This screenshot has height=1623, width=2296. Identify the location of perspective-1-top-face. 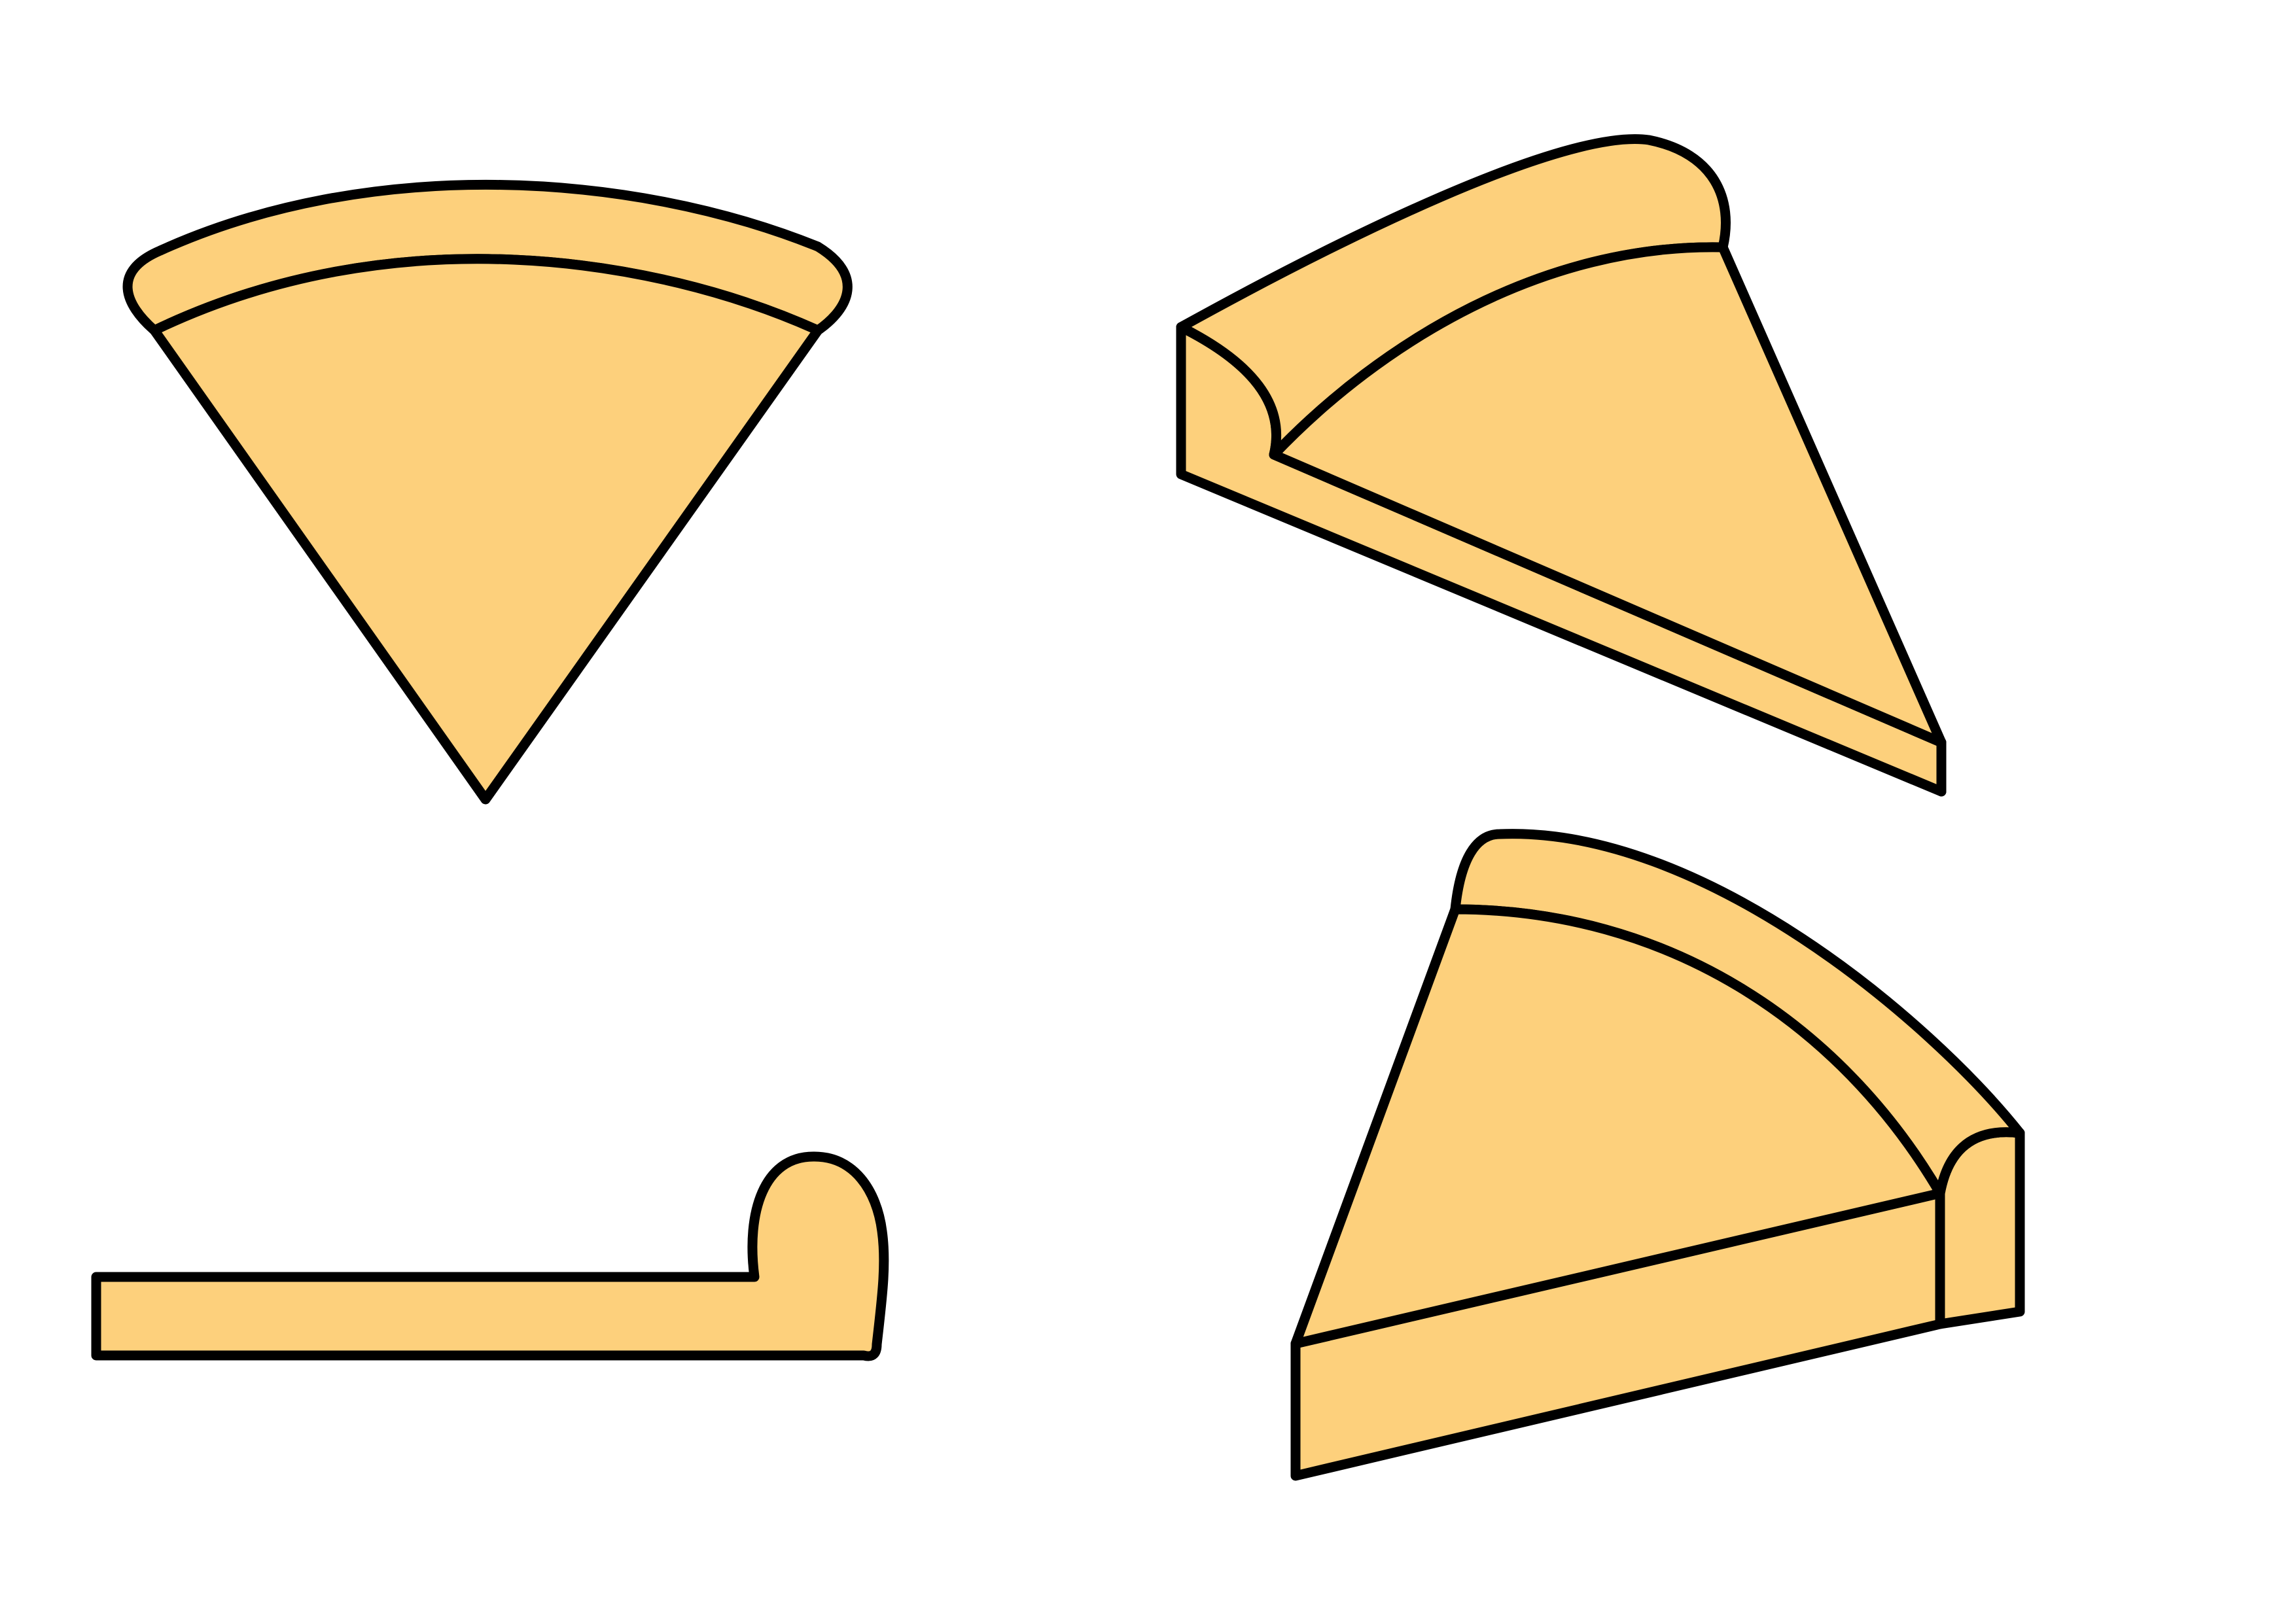
(1608, 495).